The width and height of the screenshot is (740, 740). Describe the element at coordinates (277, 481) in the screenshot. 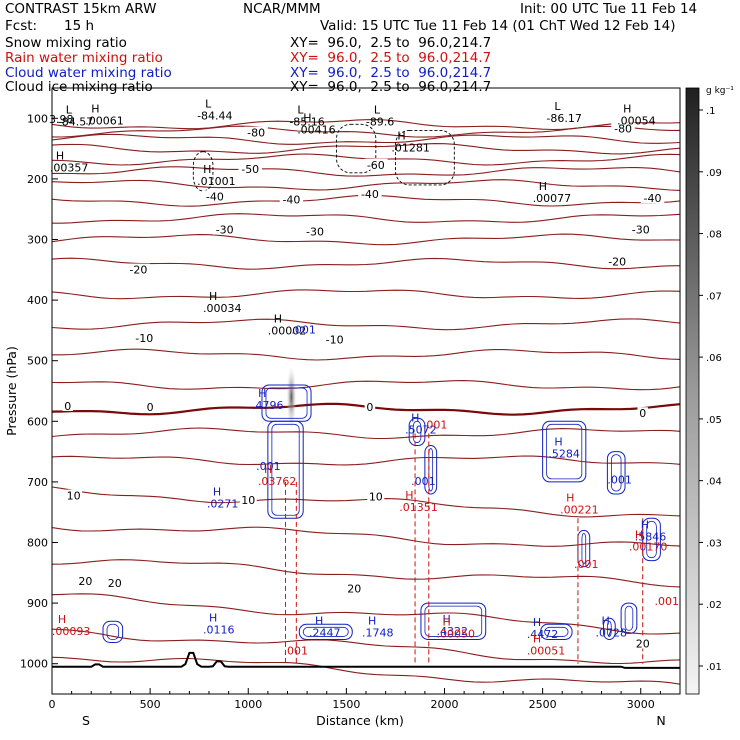

I see `high-marker-value: .03762` at that location.